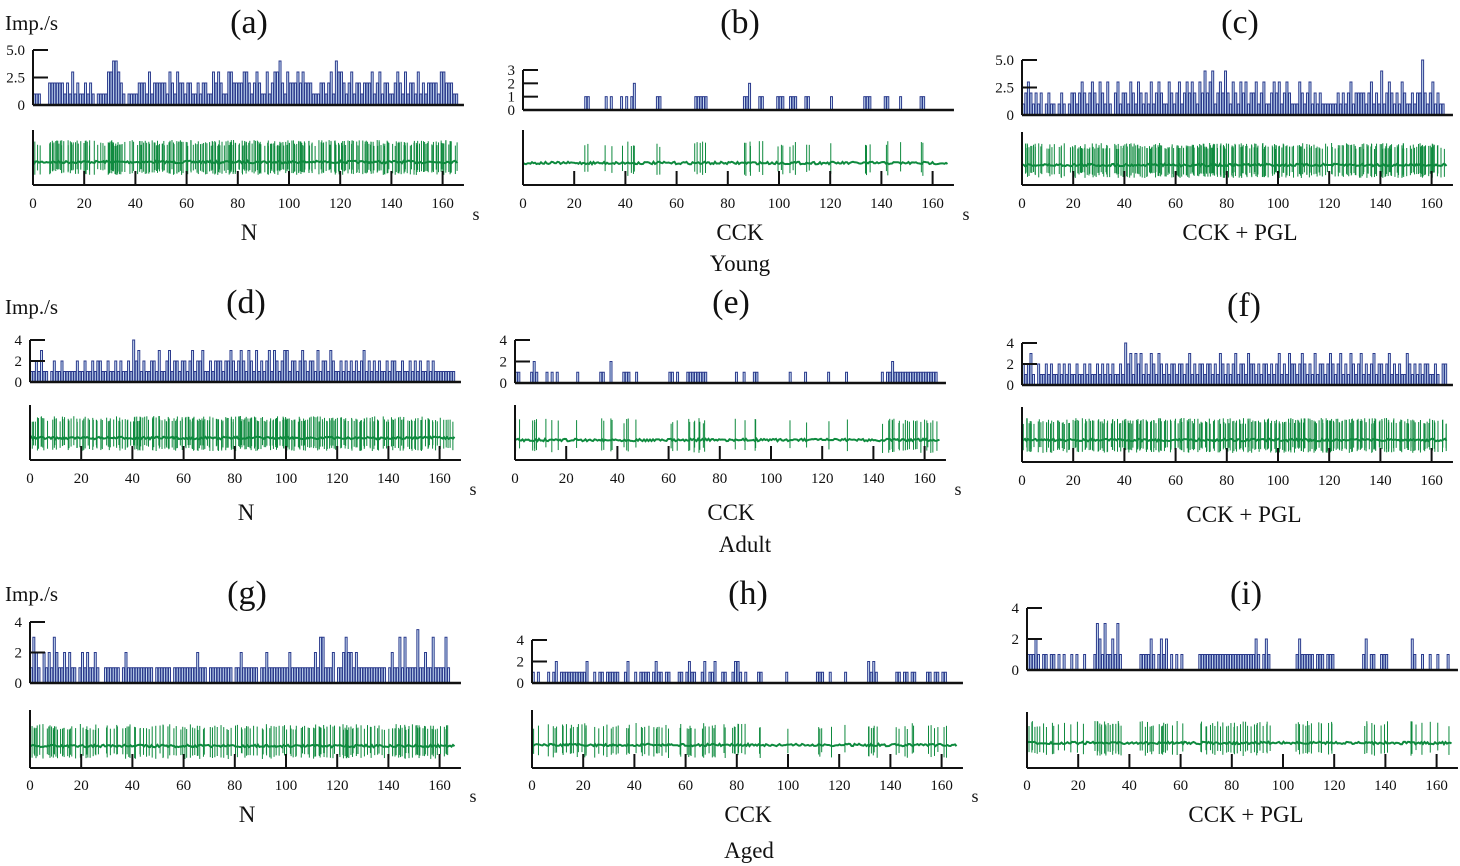 The width and height of the screenshot is (1460, 866). Describe the element at coordinates (1226, 204) in the screenshot. I see `x-tick-label: 80` at that location.